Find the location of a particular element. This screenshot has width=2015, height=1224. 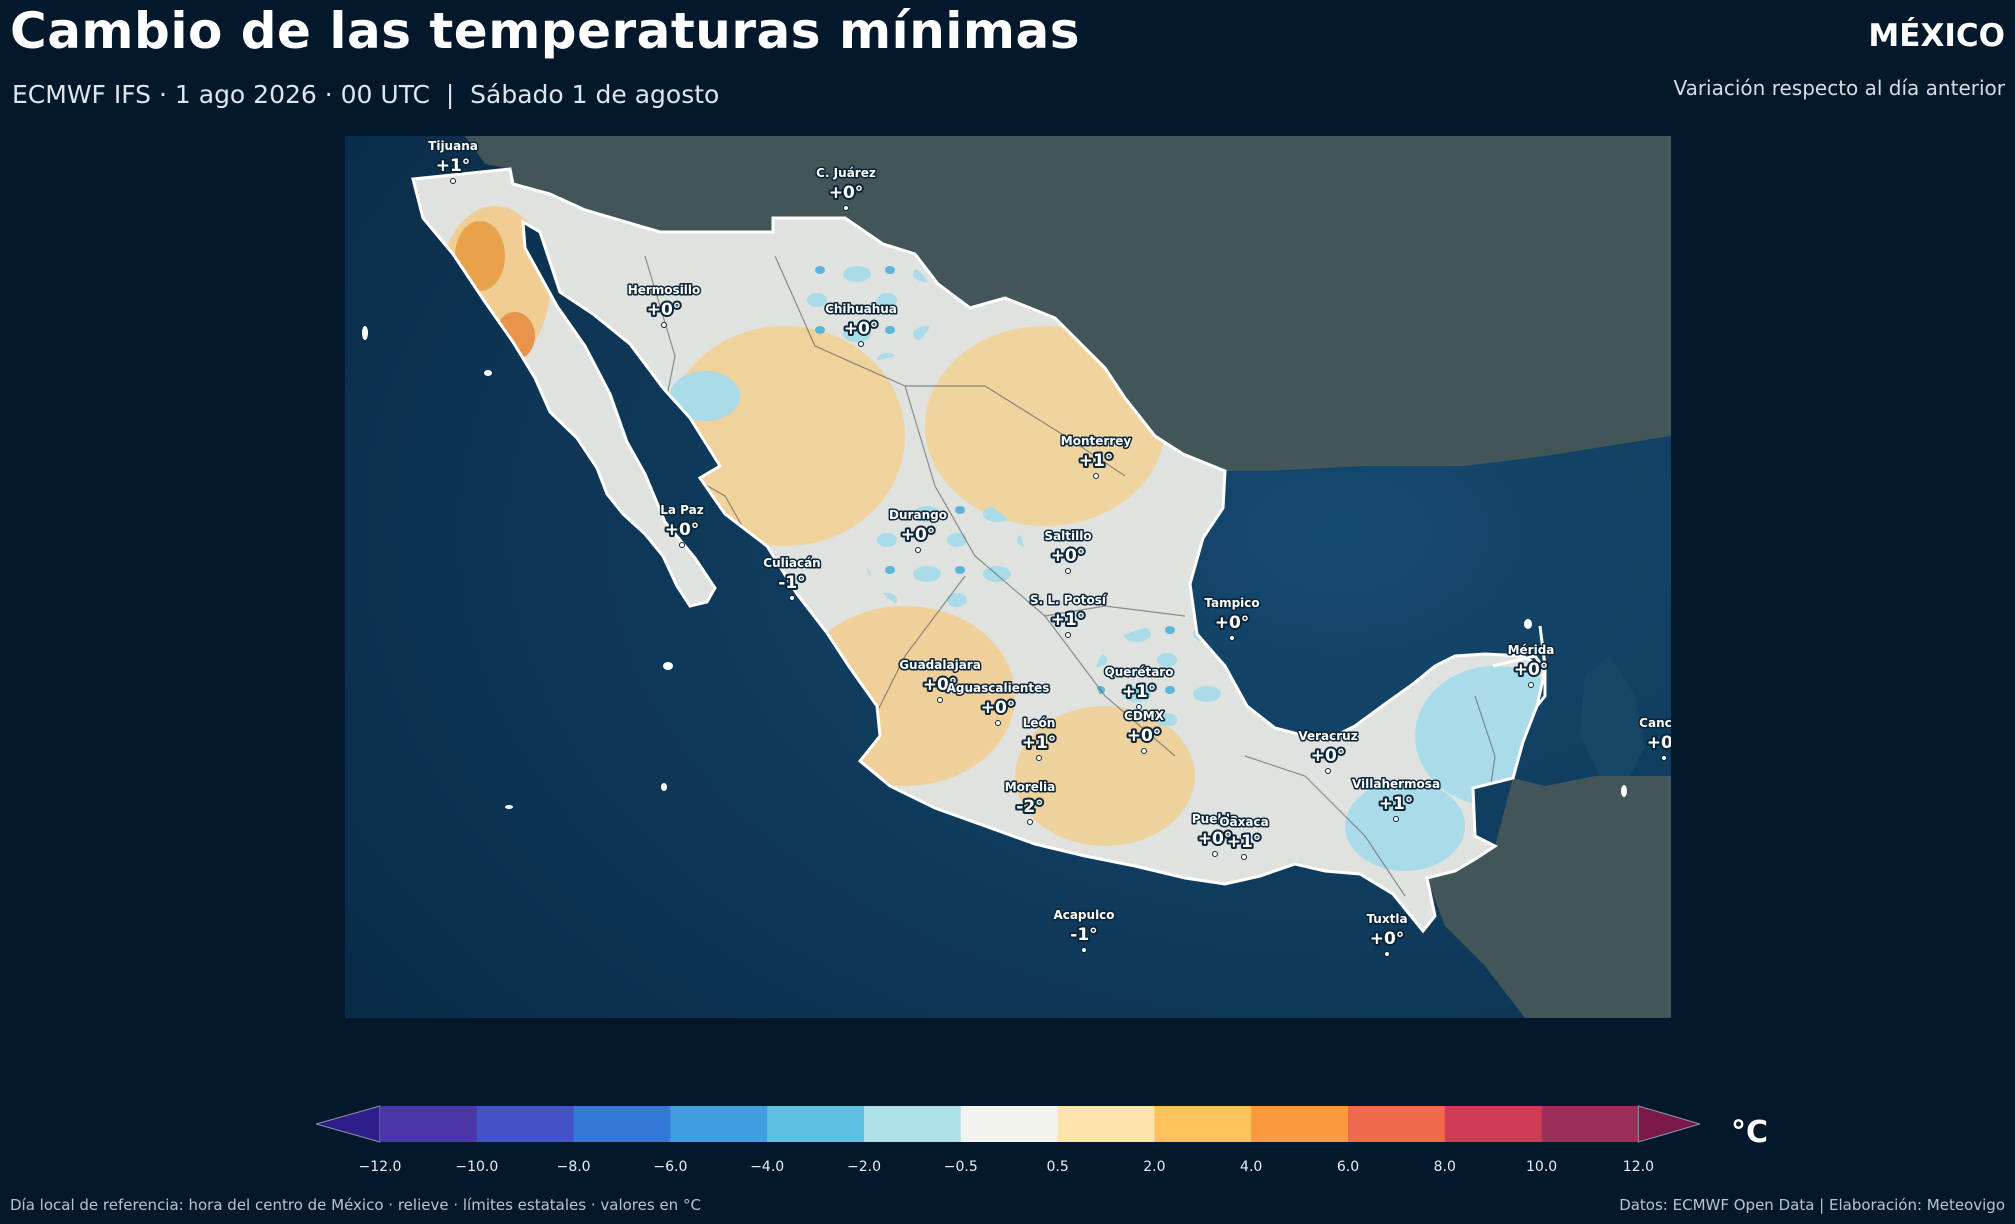

city-name: Aguascalientes is located at coordinates (998, 688).